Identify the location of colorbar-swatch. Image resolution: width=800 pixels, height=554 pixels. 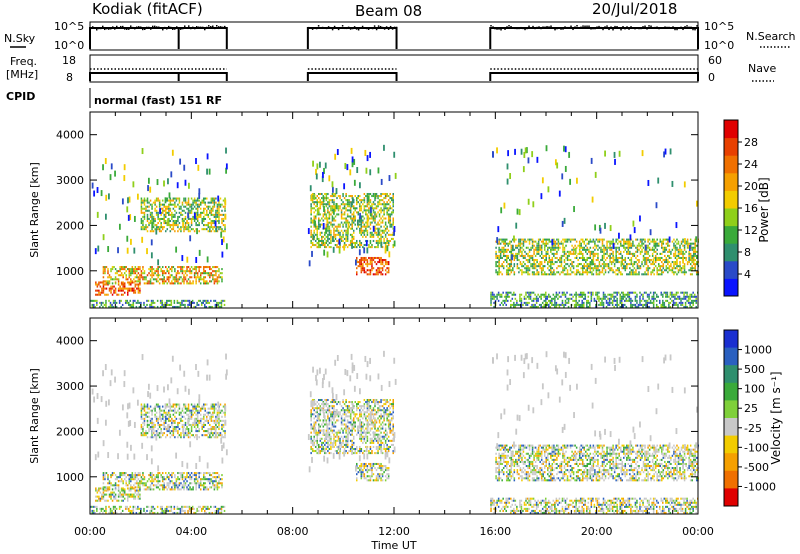
(731, 181).